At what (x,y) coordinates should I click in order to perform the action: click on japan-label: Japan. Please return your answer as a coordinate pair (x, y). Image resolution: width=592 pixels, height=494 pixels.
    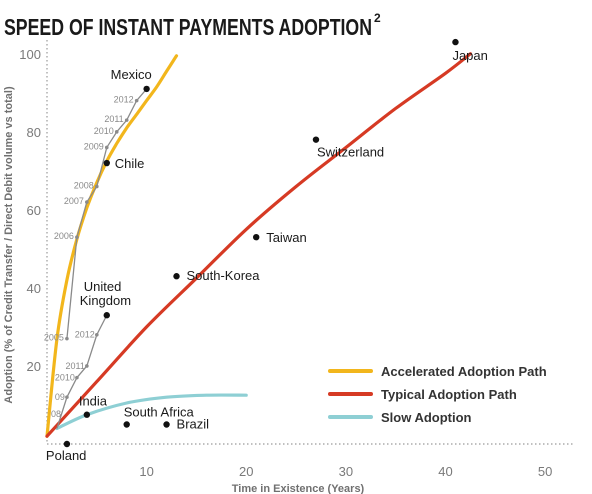
    Looking at the image, I should click on (469, 55).